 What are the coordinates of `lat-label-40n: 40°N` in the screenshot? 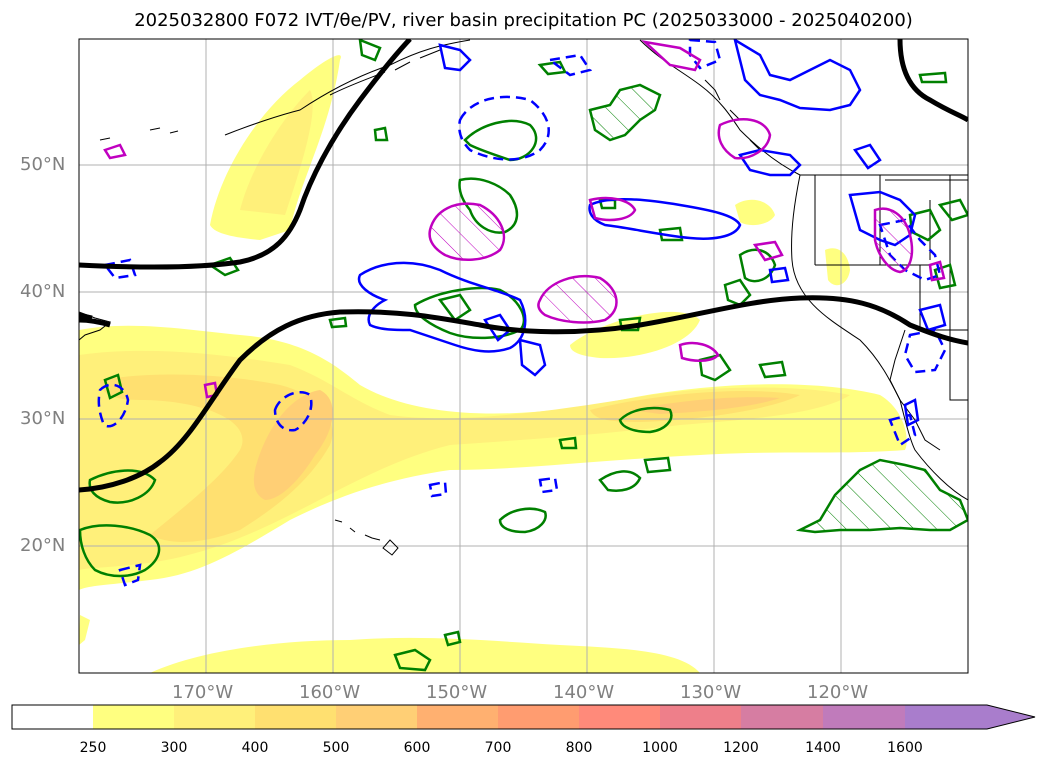 It's located at (43, 291).